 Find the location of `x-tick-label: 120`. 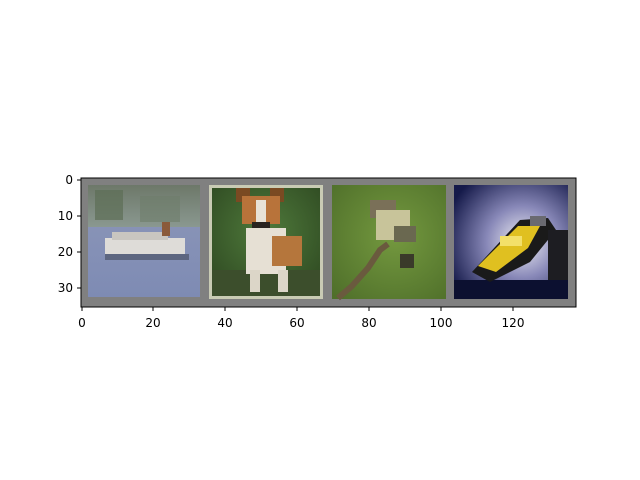

x-tick-label: 120 is located at coordinates (513, 323).